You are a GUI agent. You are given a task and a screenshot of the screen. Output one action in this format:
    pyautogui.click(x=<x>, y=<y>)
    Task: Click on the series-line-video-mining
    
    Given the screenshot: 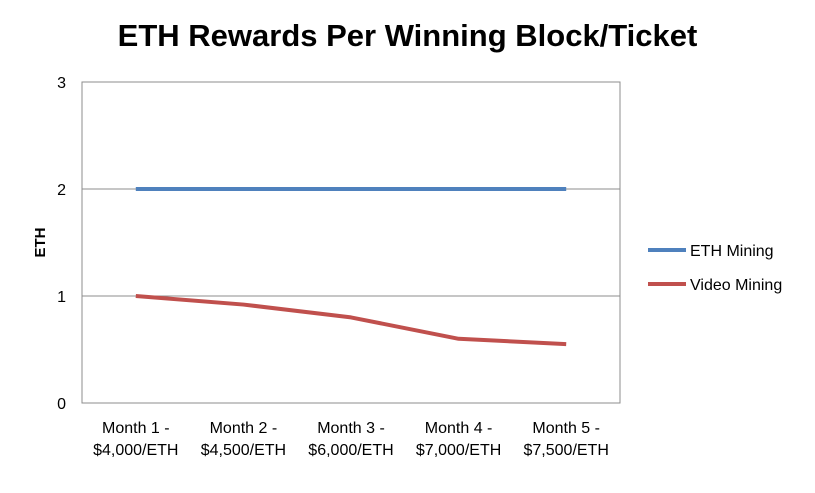 What is the action you would take?
    pyautogui.click(x=351, y=320)
    